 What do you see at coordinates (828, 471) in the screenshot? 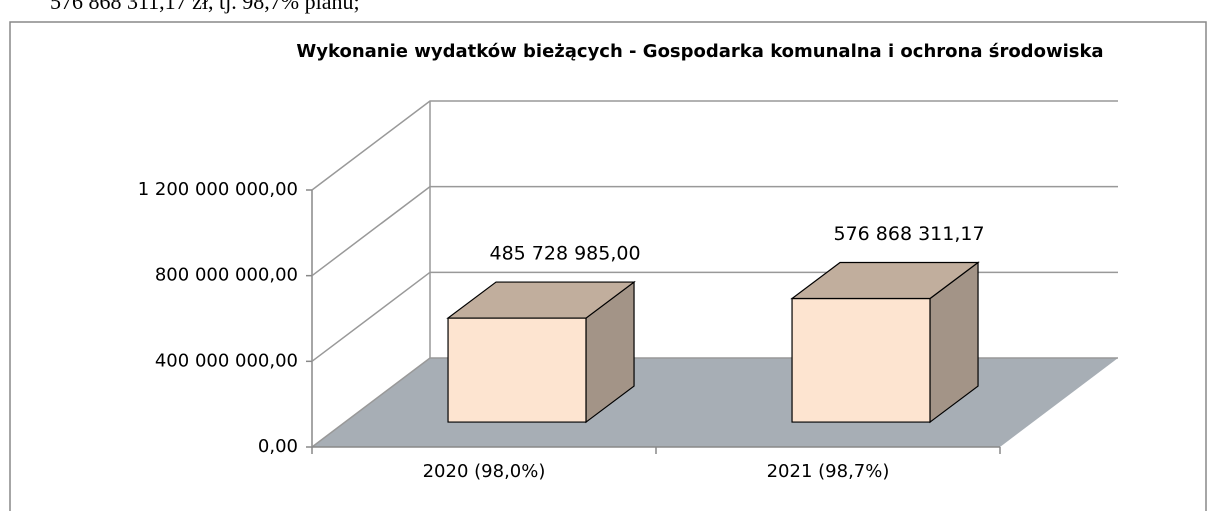
I see `x-tick-label: 2021 (98,7%)` at bounding box center [828, 471].